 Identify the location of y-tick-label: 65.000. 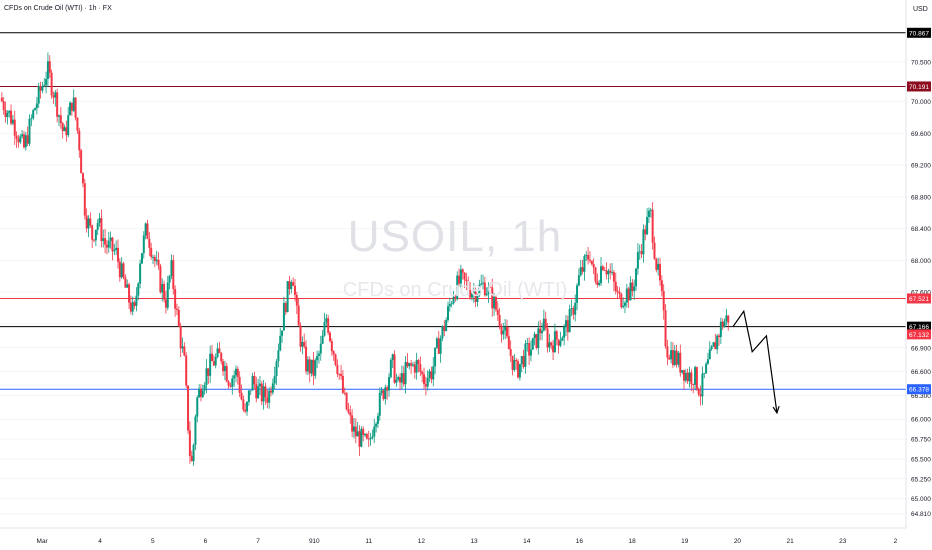
(921, 499).